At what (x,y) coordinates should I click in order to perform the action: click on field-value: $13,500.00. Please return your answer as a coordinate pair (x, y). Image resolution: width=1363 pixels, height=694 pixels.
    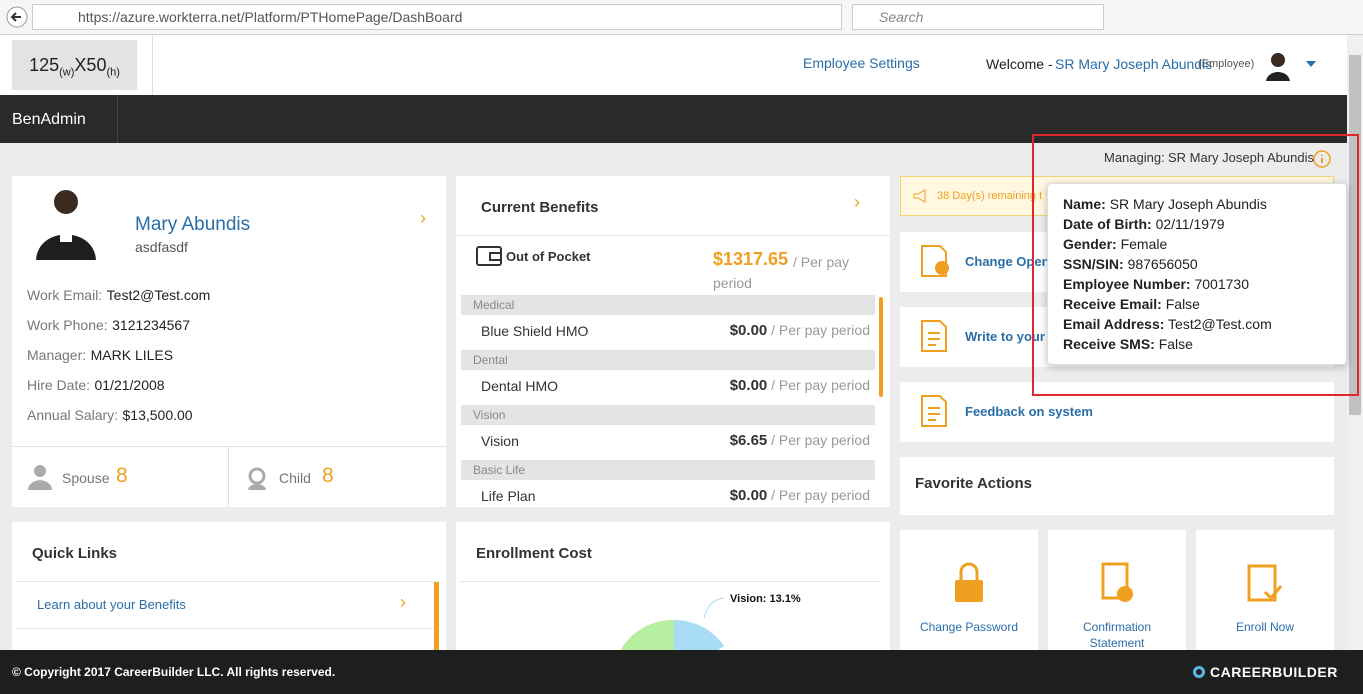
    Looking at the image, I should click on (157, 415).